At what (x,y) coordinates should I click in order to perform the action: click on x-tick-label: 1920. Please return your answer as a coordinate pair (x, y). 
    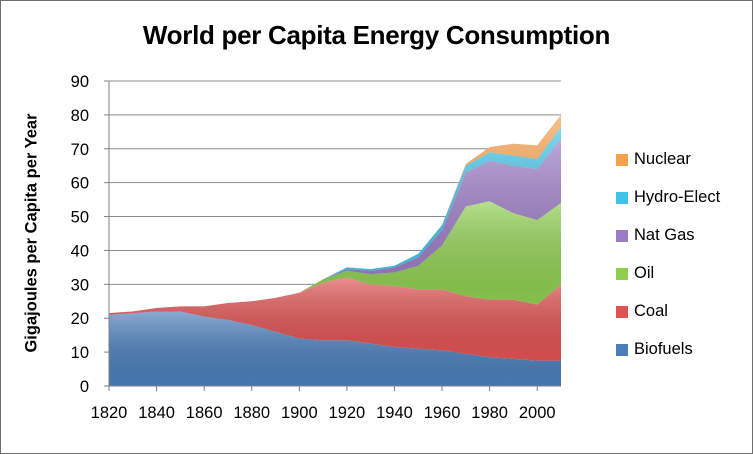
    Looking at the image, I should click on (347, 413).